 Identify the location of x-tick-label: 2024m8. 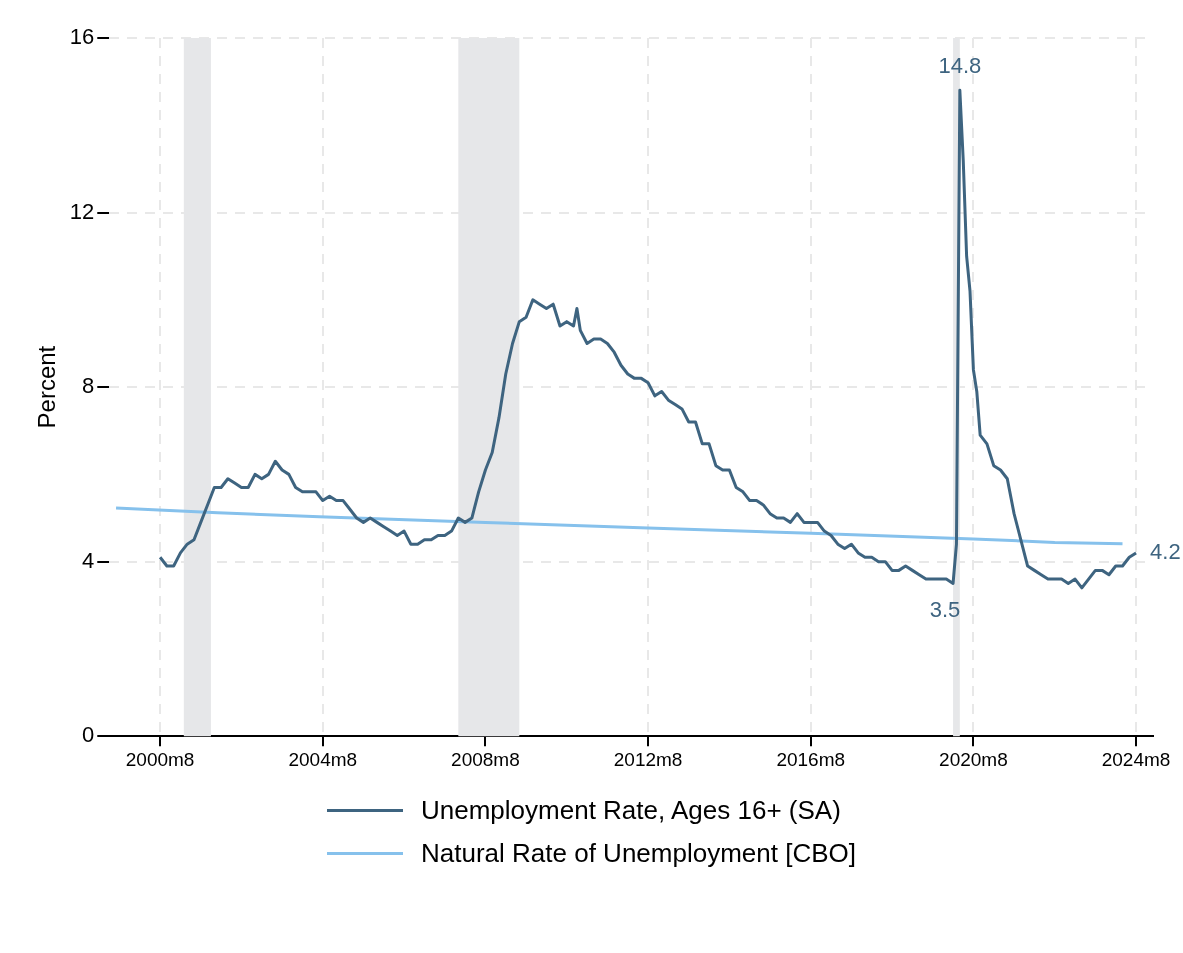
(1136, 759).